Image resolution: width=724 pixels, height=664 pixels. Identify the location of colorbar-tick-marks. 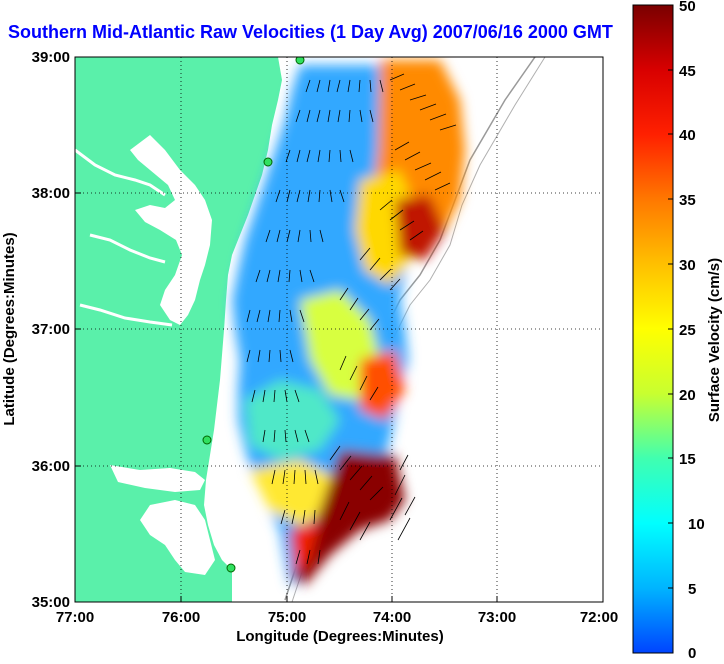
(670, 329).